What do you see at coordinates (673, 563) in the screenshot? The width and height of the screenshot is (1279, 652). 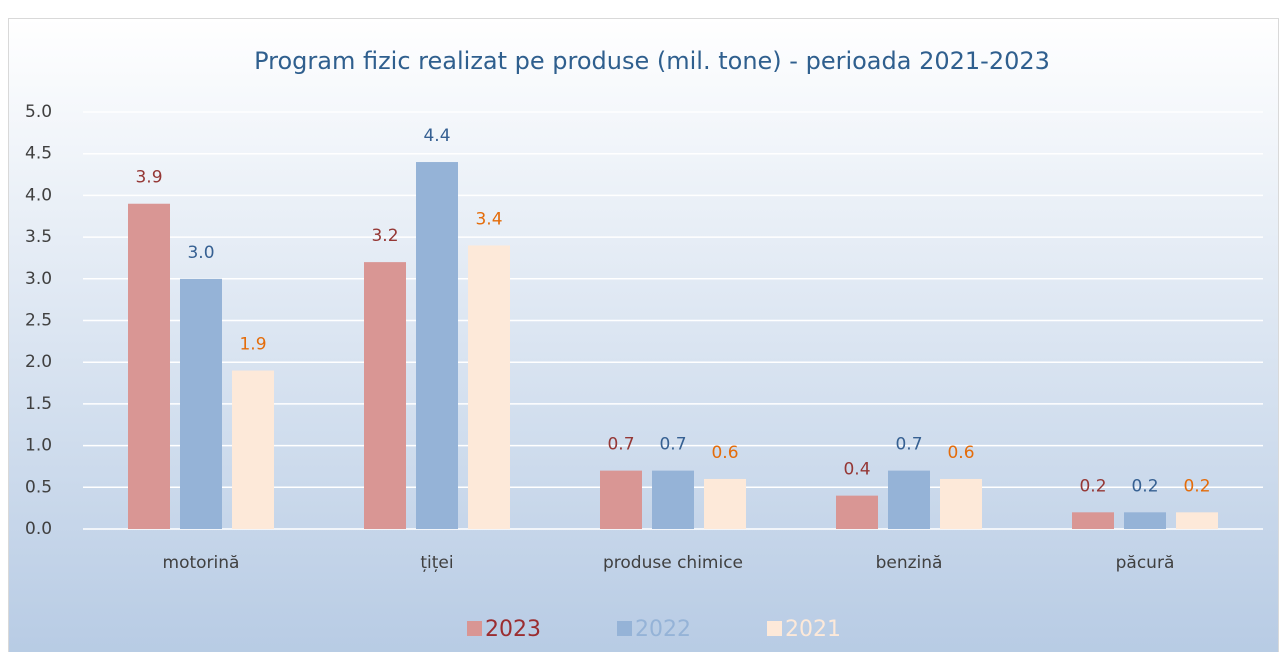 I see `x-tick-label: produse chimice` at bounding box center [673, 563].